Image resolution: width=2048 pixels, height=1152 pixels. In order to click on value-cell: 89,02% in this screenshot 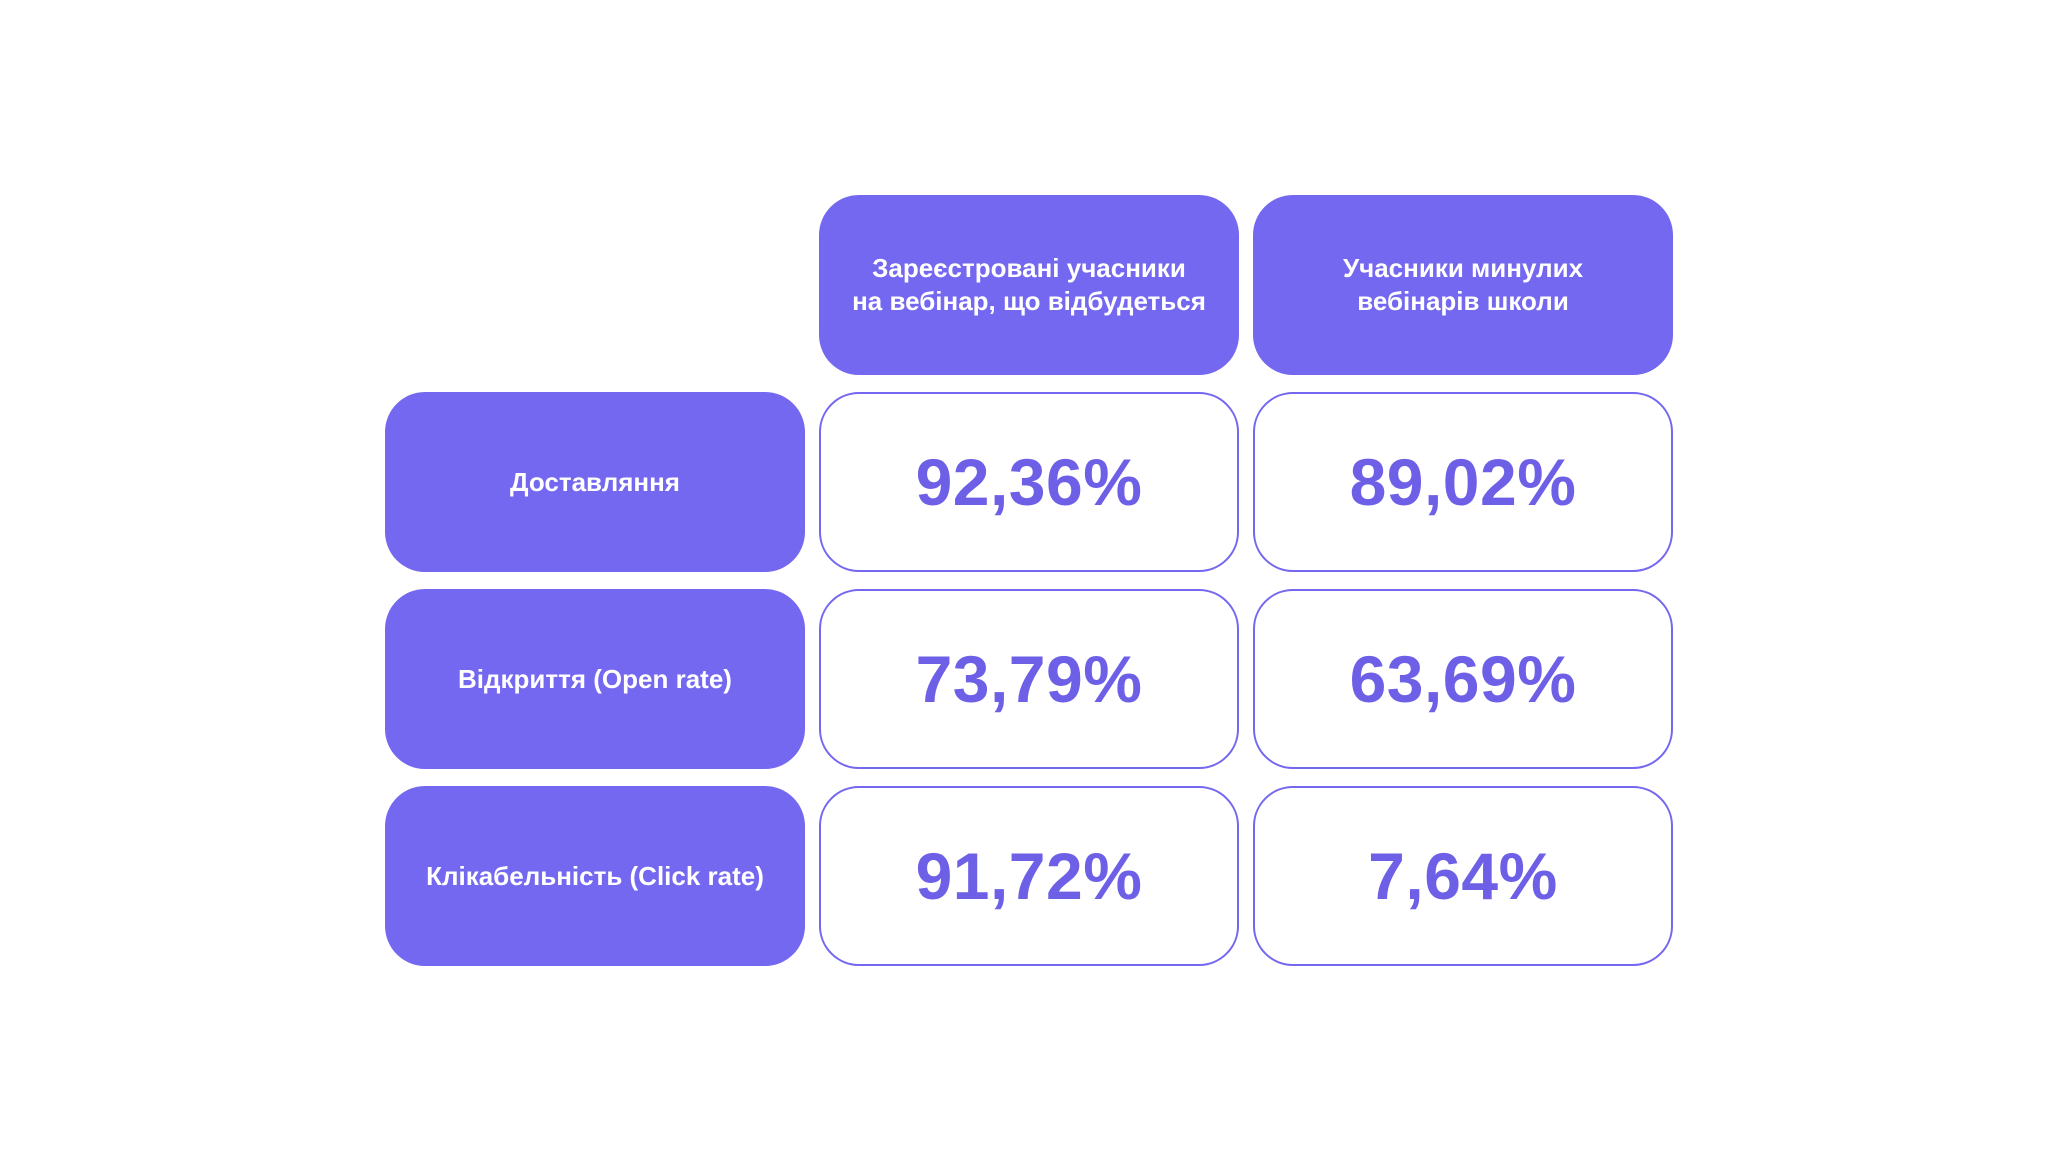, I will do `click(1463, 482)`.